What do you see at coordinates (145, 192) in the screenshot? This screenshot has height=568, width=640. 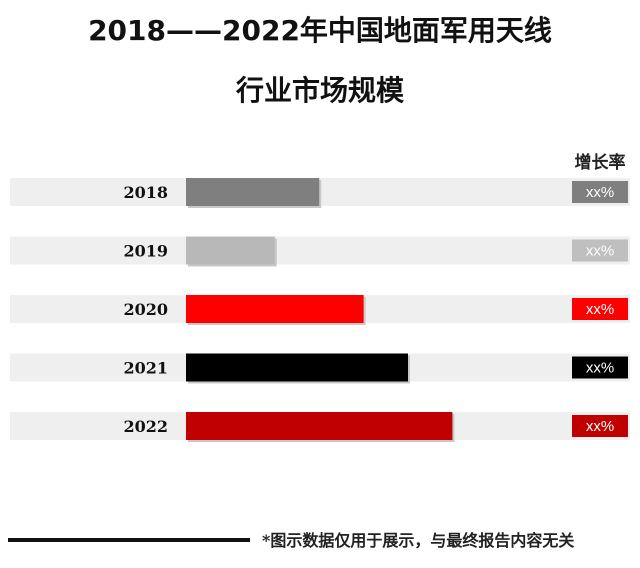 I see `category-label-2018: 2018` at bounding box center [145, 192].